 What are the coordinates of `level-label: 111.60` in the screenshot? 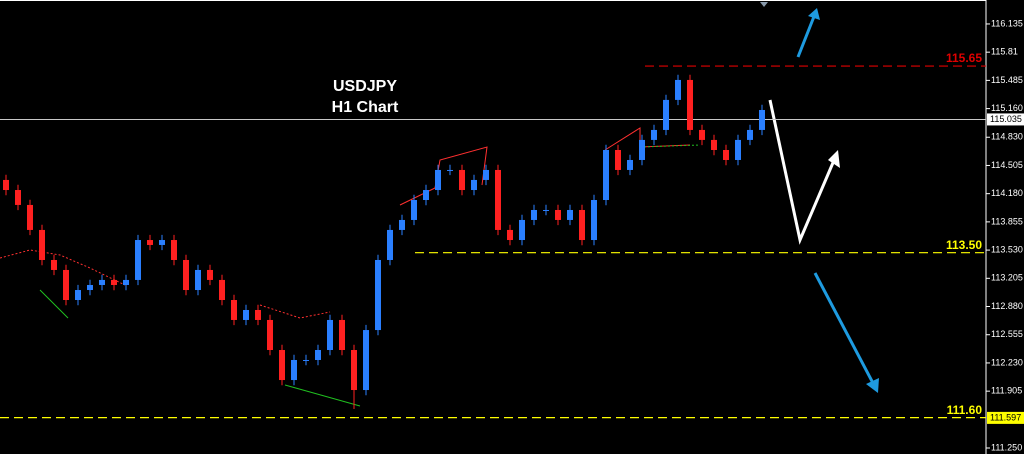 It's located at (965, 410).